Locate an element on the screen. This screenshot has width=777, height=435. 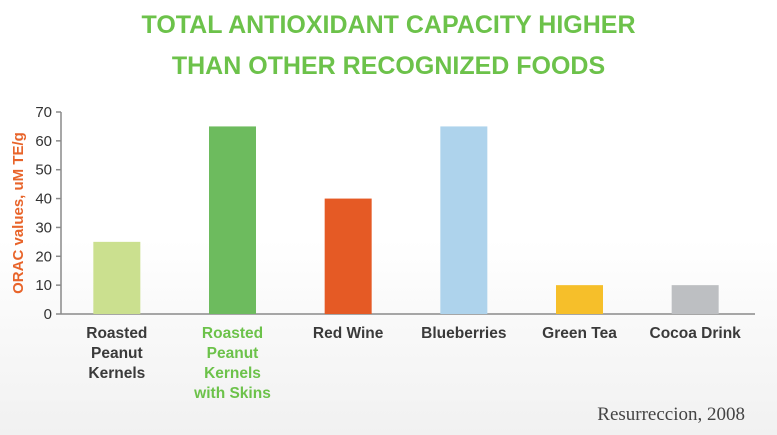
x-category-label-line: Blueberries is located at coordinates (464, 333).